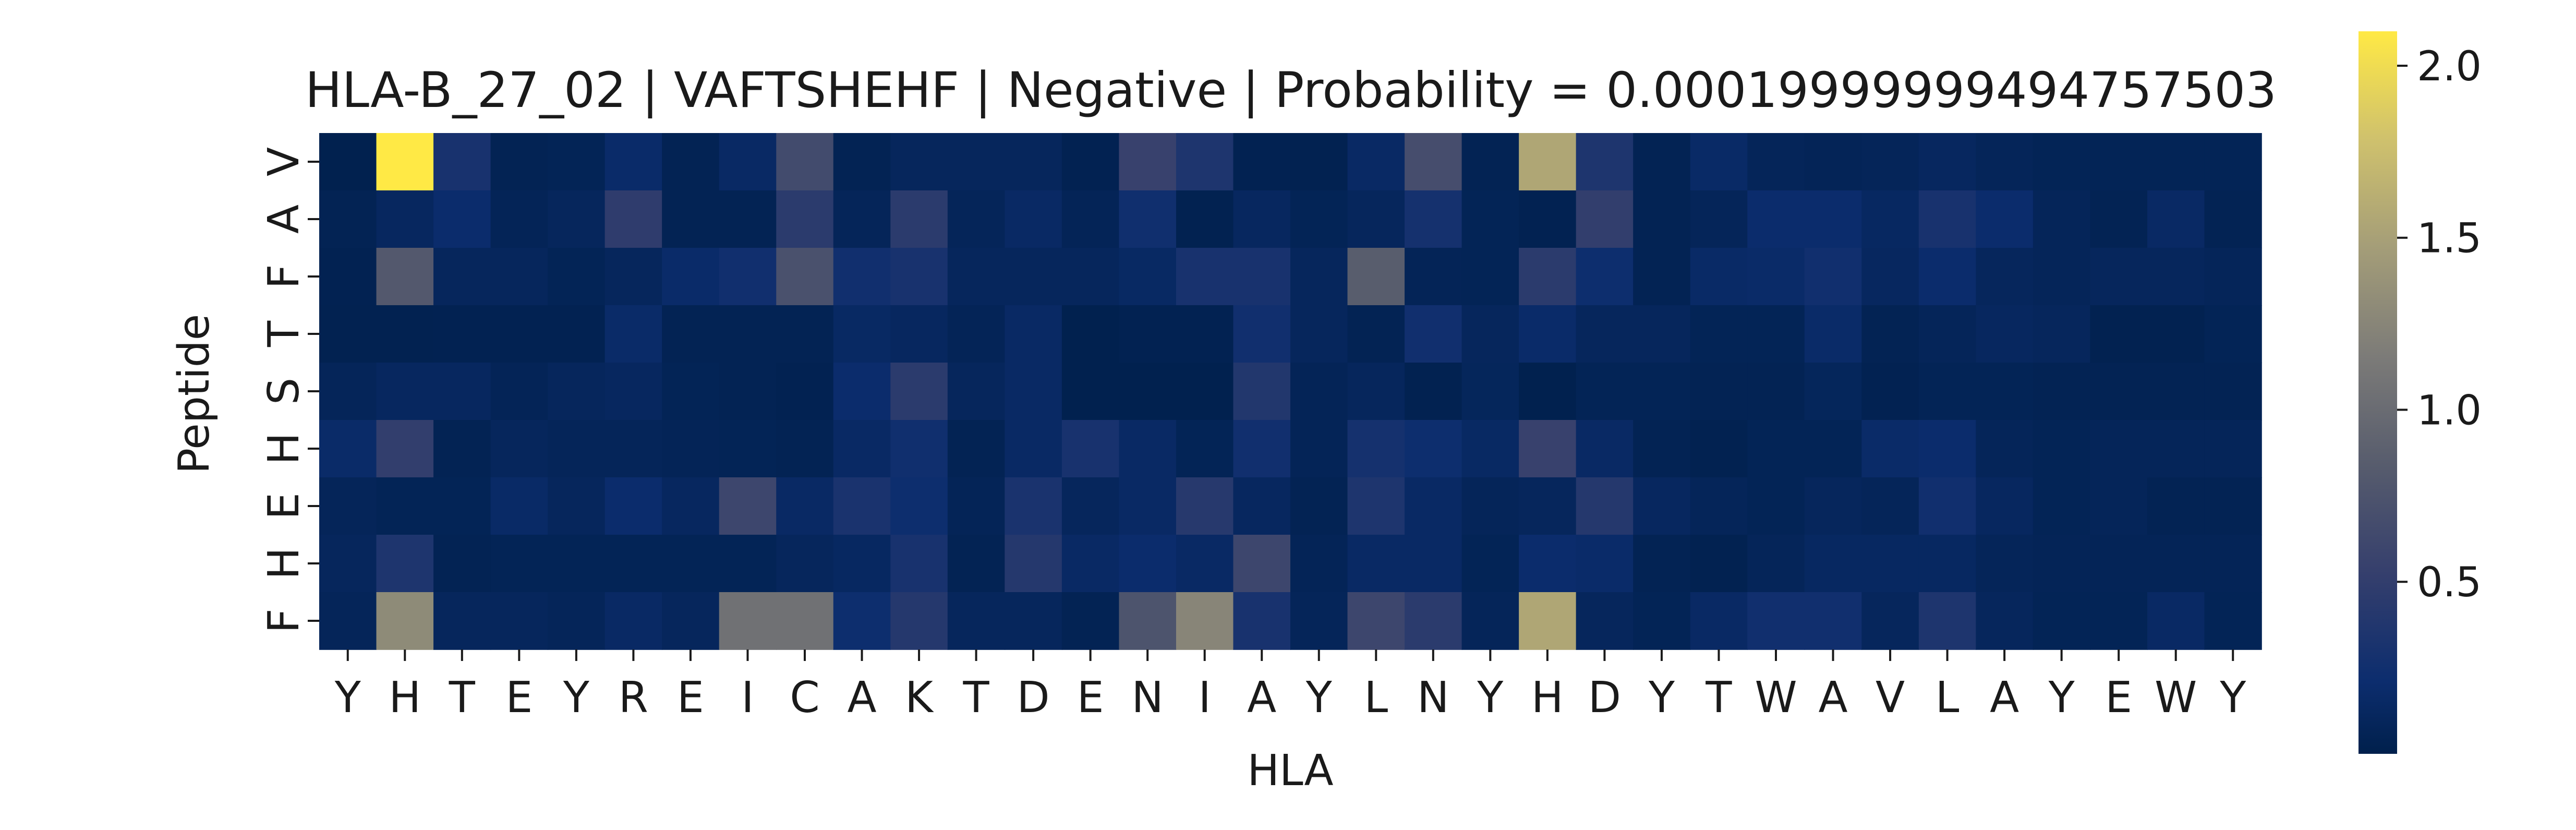 Image resolution: width=2576 pixels, height=830 pixels. I want to click on x-tick-label: D, so click(1033, 698).